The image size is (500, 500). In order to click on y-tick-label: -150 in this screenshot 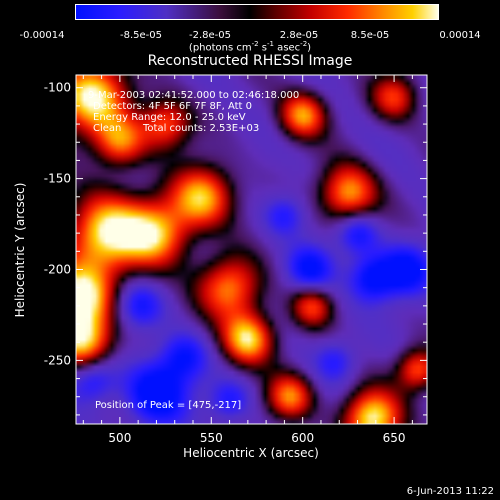, I will do `click(57, 179)`.